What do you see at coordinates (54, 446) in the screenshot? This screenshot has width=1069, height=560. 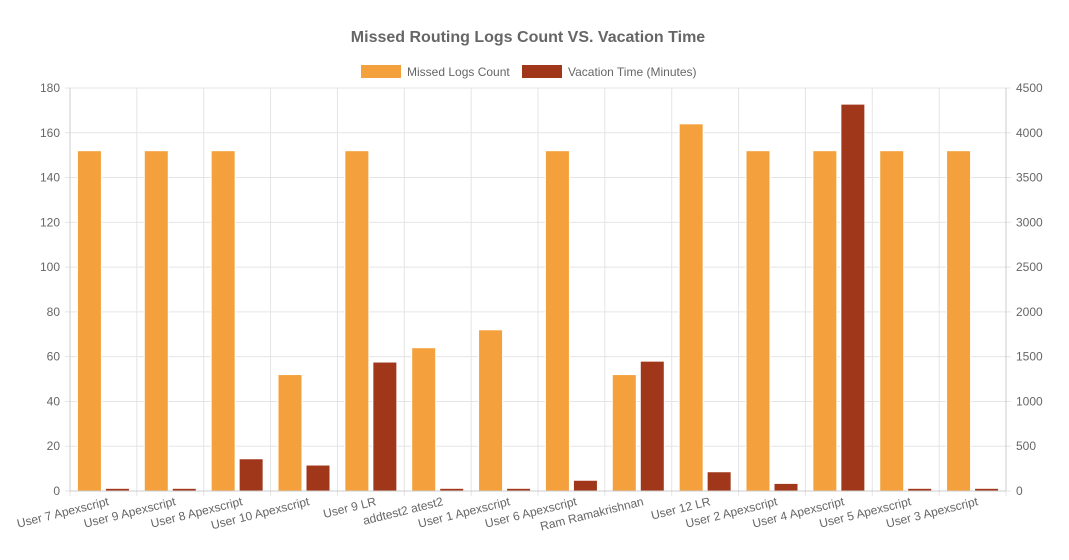 I see `y-left-tick-label: 20` at bounding box center [54, 446].